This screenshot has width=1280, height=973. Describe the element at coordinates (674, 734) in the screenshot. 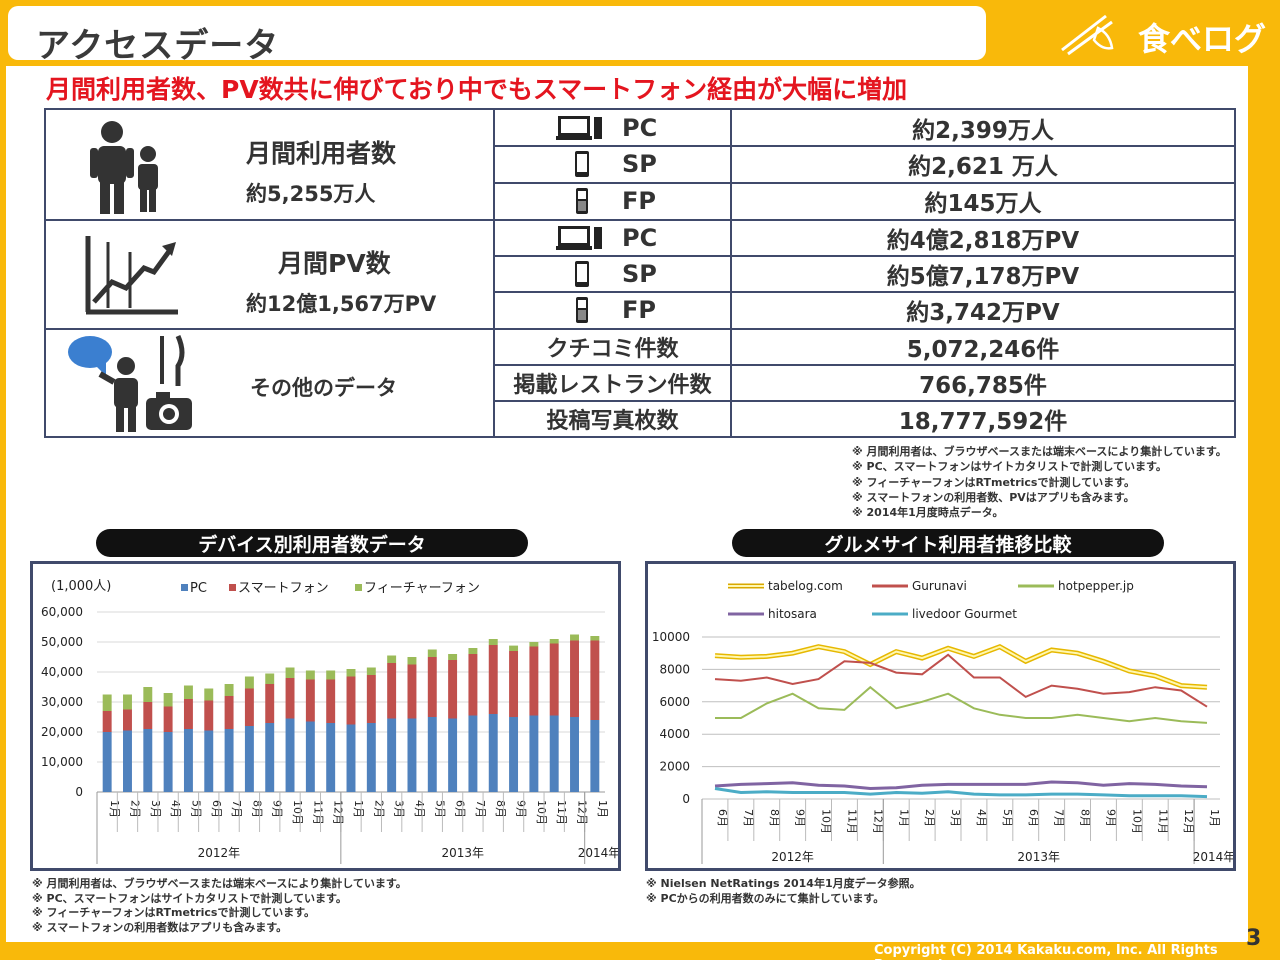

I see `y-tick-label: 4000` at that location.